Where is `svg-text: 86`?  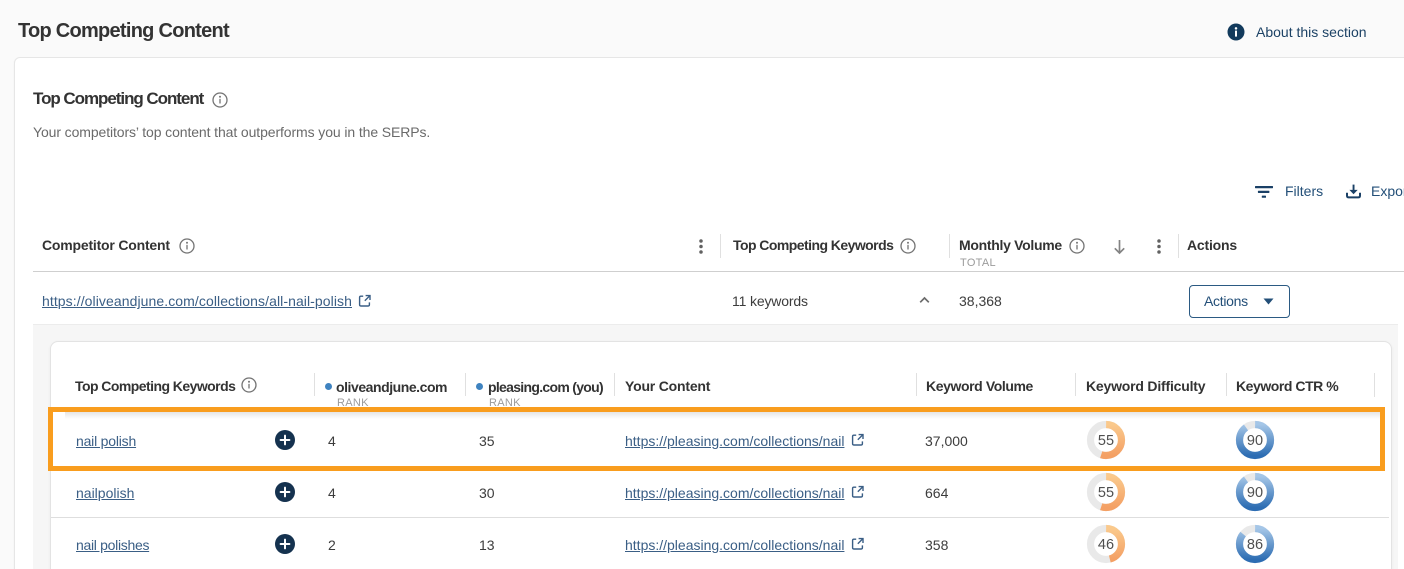
svg-text: 86 is located at coordinates (1255, 545).